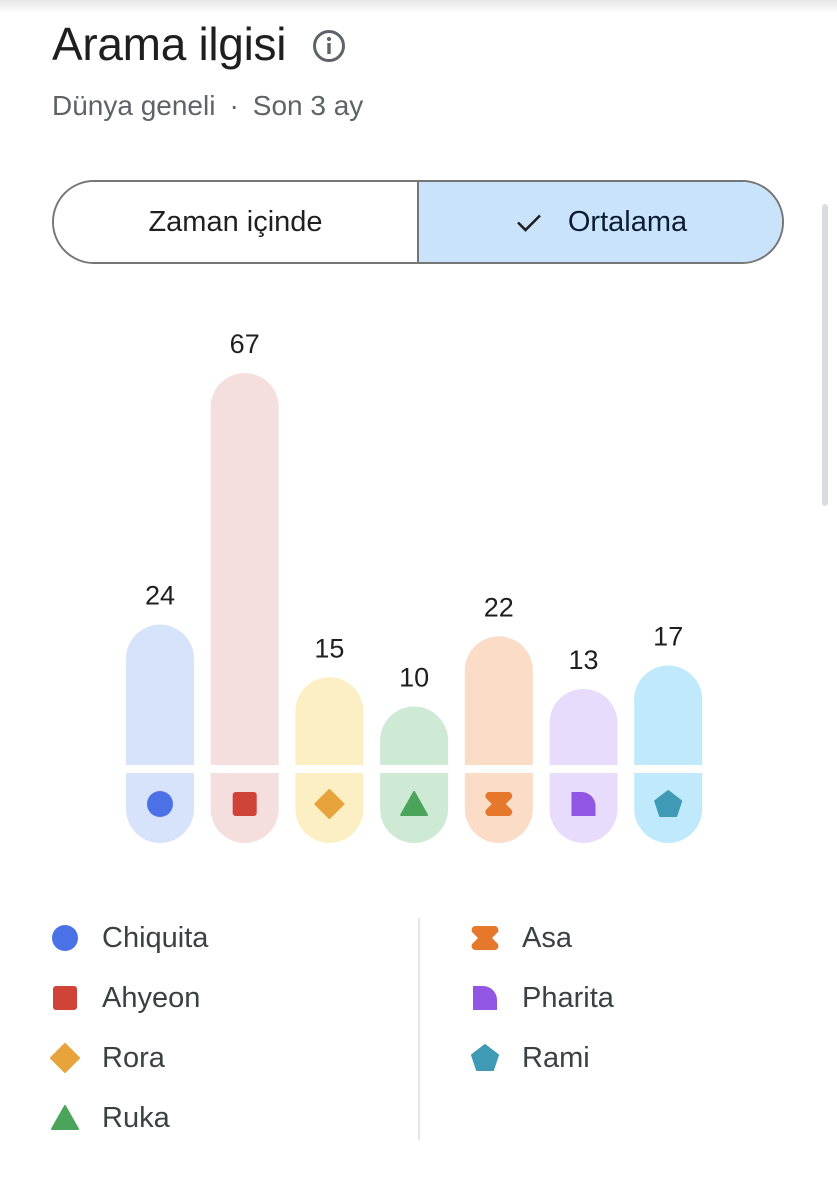 This screenshot has height=1200, width=837. I want to click on value-label: 13, so click(583, 660).